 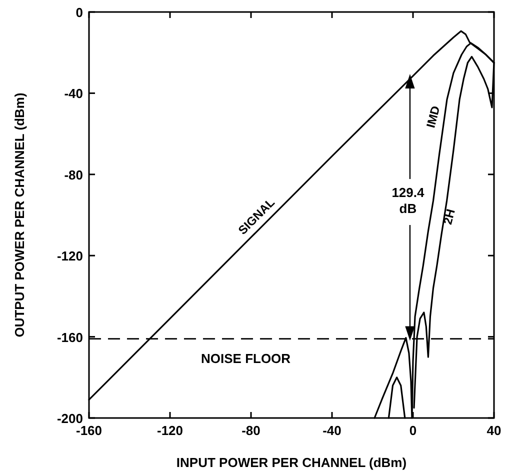 I want to click on y-axis-title: OUTPUT POWER PER CHANNEL (dBm), so click(x=19, y=215).